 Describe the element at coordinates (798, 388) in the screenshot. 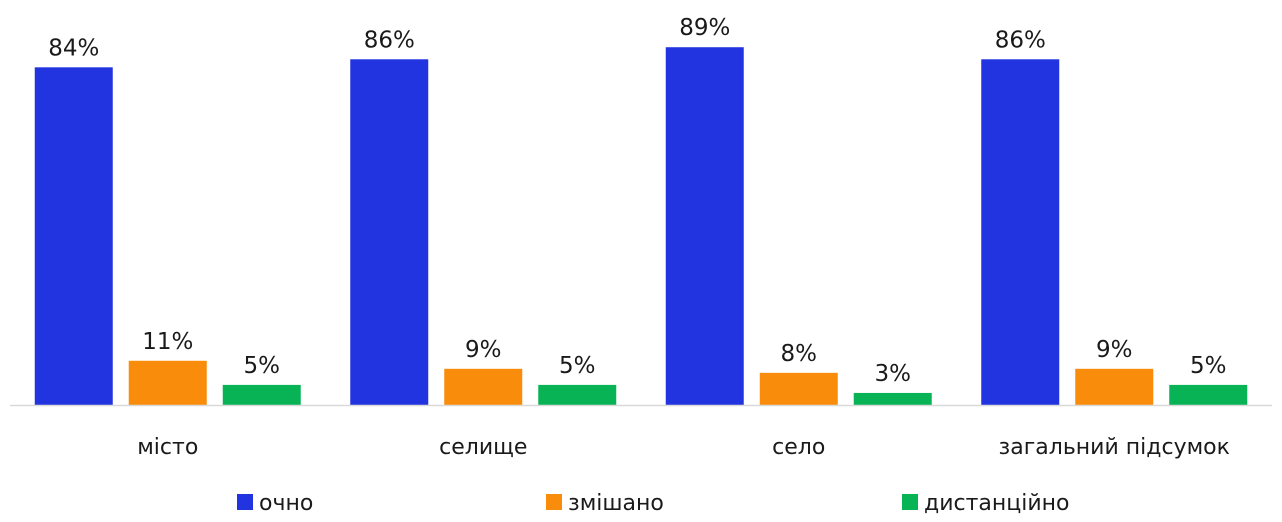

I see `bar-змішано-село` at that location.